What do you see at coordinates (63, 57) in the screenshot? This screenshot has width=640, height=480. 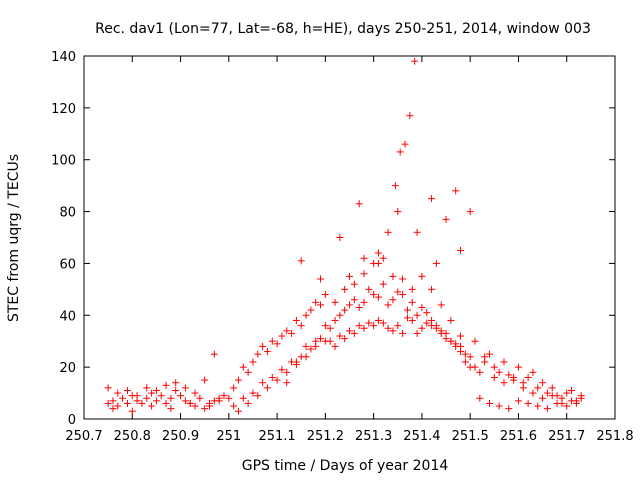 I see `y-tick-label: 140` at bounding box center [63, 57].